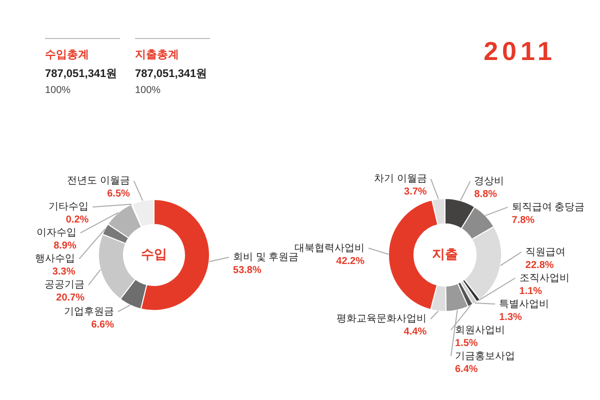 Image resolution: width=600 pixels, height=400 pixels. What do you see at coordinates (247, 270) in the screenshot?
I see `data-label: 53.8%` at bounding box center [247, 270].